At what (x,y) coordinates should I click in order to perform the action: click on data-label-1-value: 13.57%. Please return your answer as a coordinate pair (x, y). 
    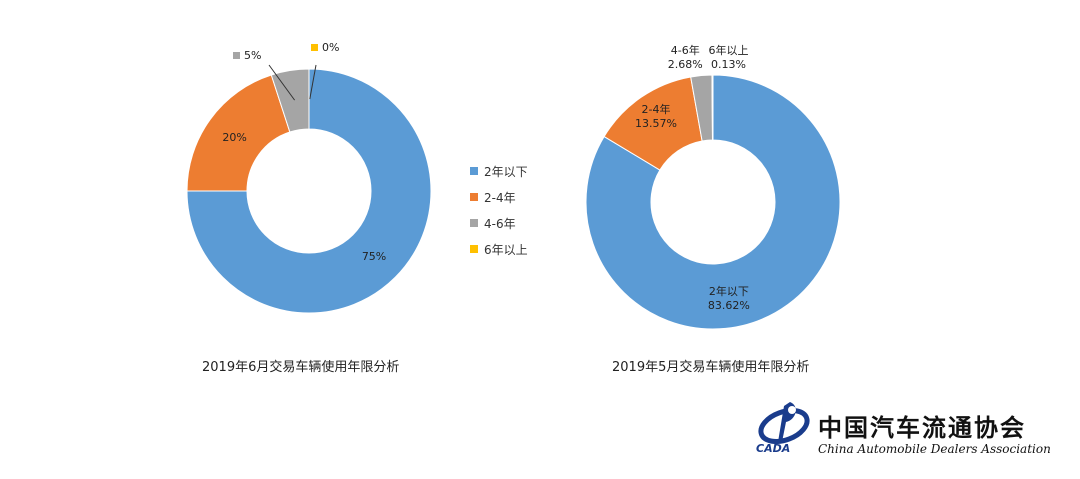
    Looking at the image, I should click on (656, 123).